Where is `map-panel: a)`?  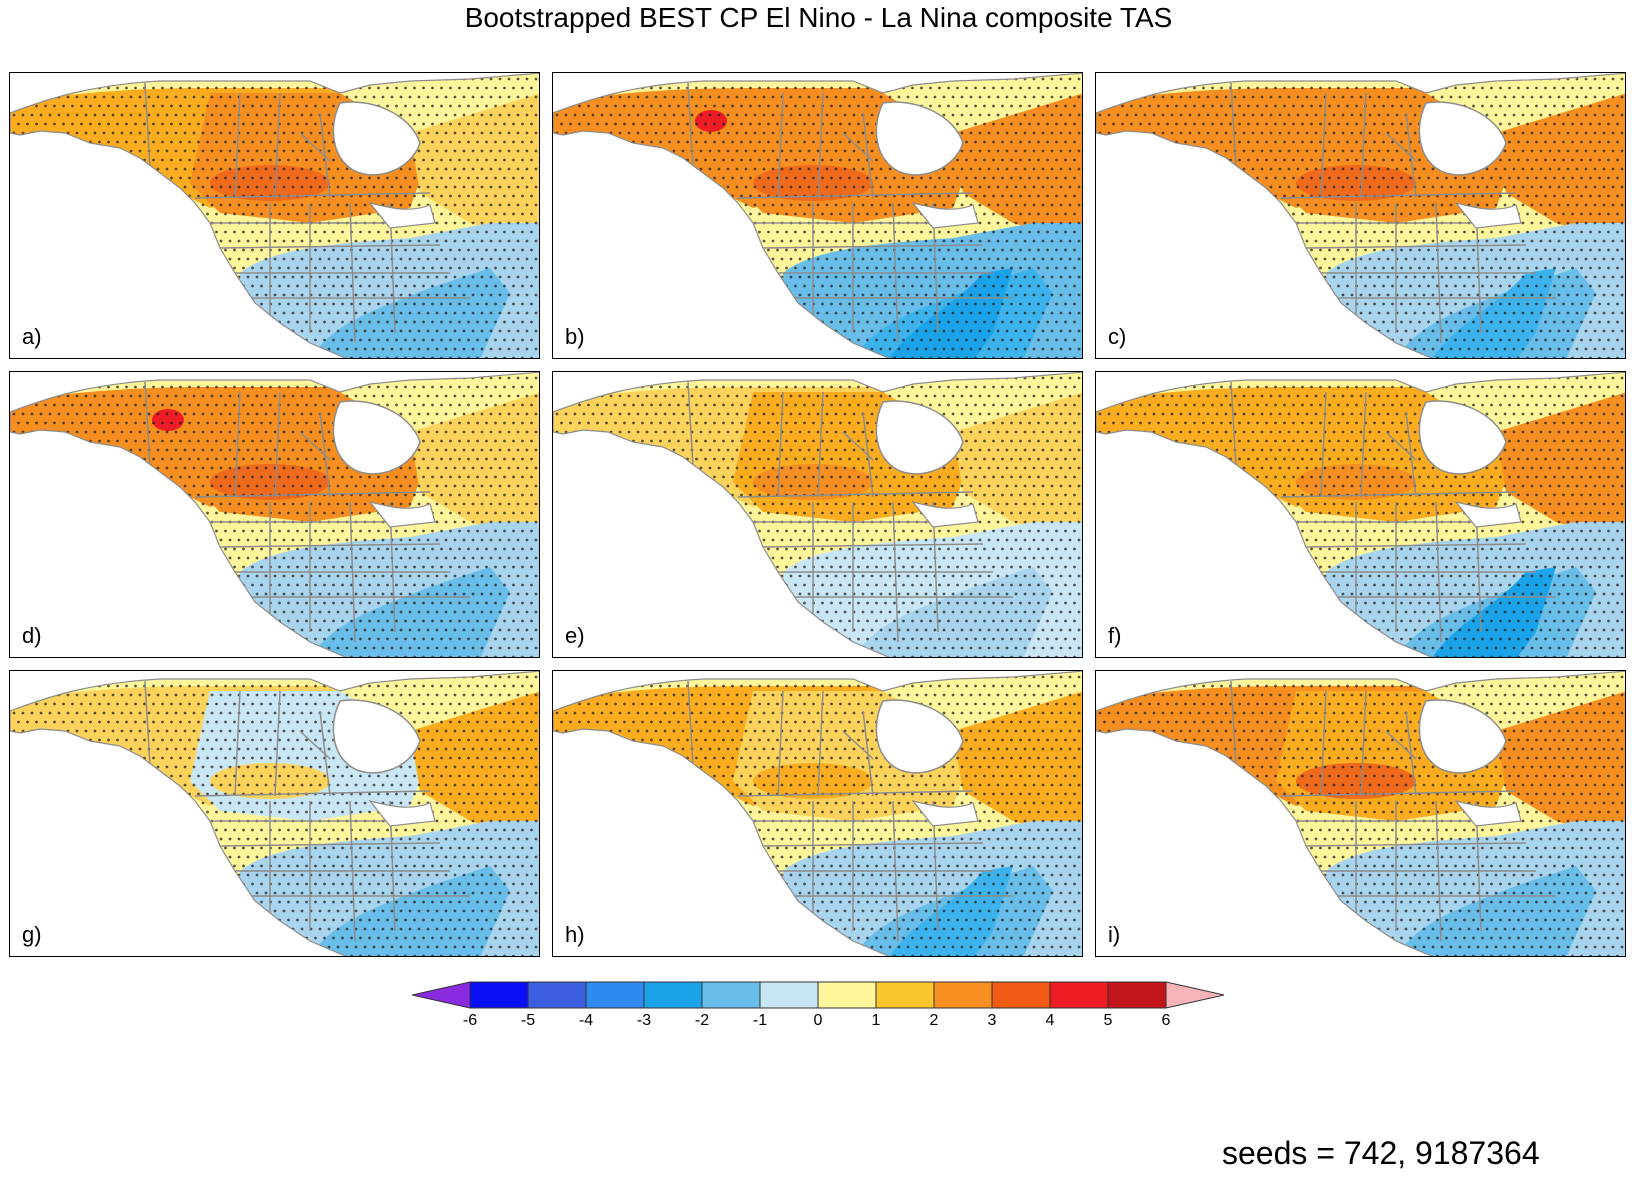
map-panel: a) is located at coordinates (274, 215).